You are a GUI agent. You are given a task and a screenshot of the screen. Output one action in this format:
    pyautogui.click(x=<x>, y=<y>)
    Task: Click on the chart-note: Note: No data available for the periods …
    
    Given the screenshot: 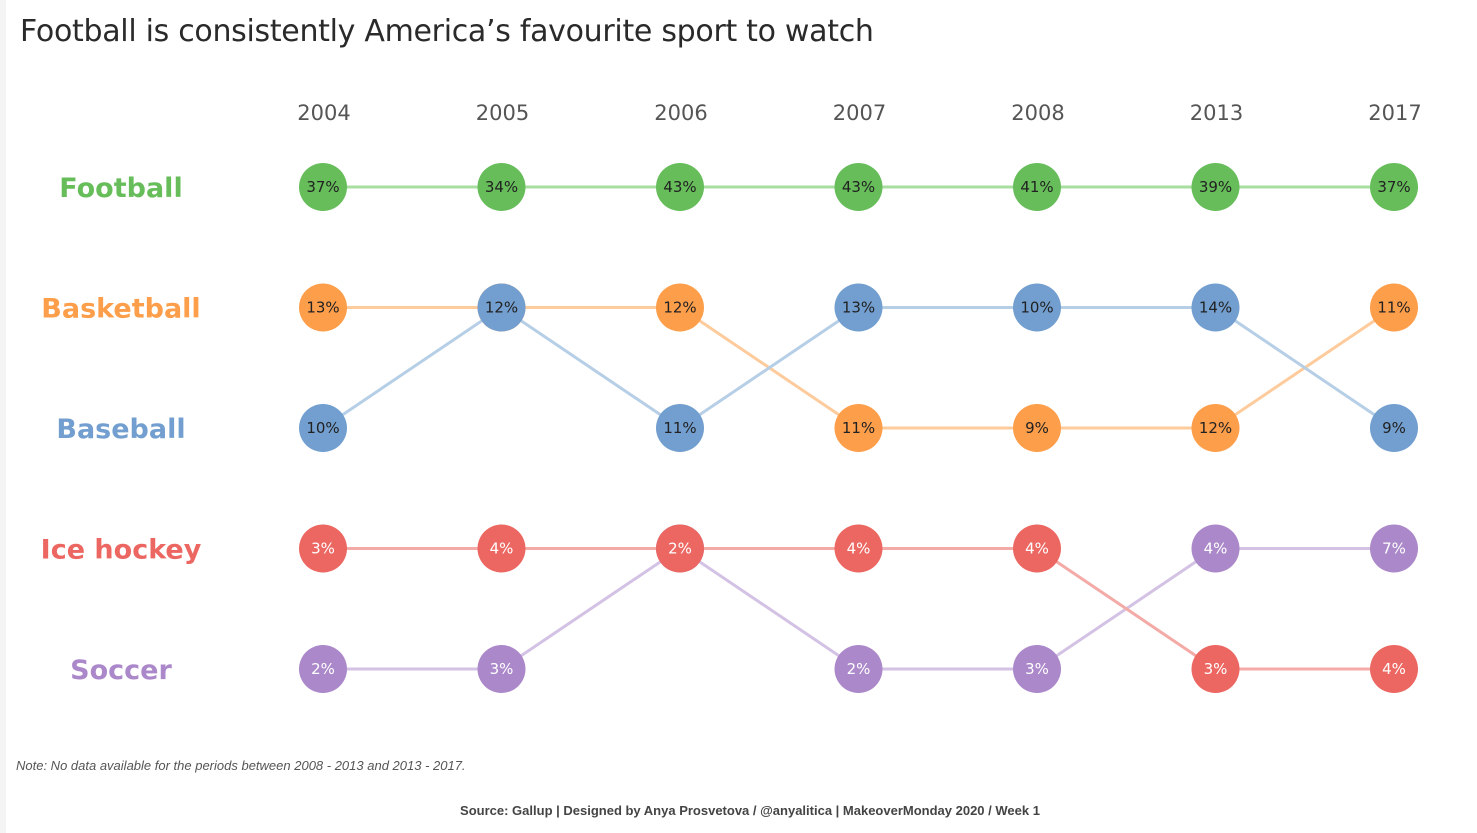 What is the action you would take?
    pyautogui.click(x=241, y=765)
    